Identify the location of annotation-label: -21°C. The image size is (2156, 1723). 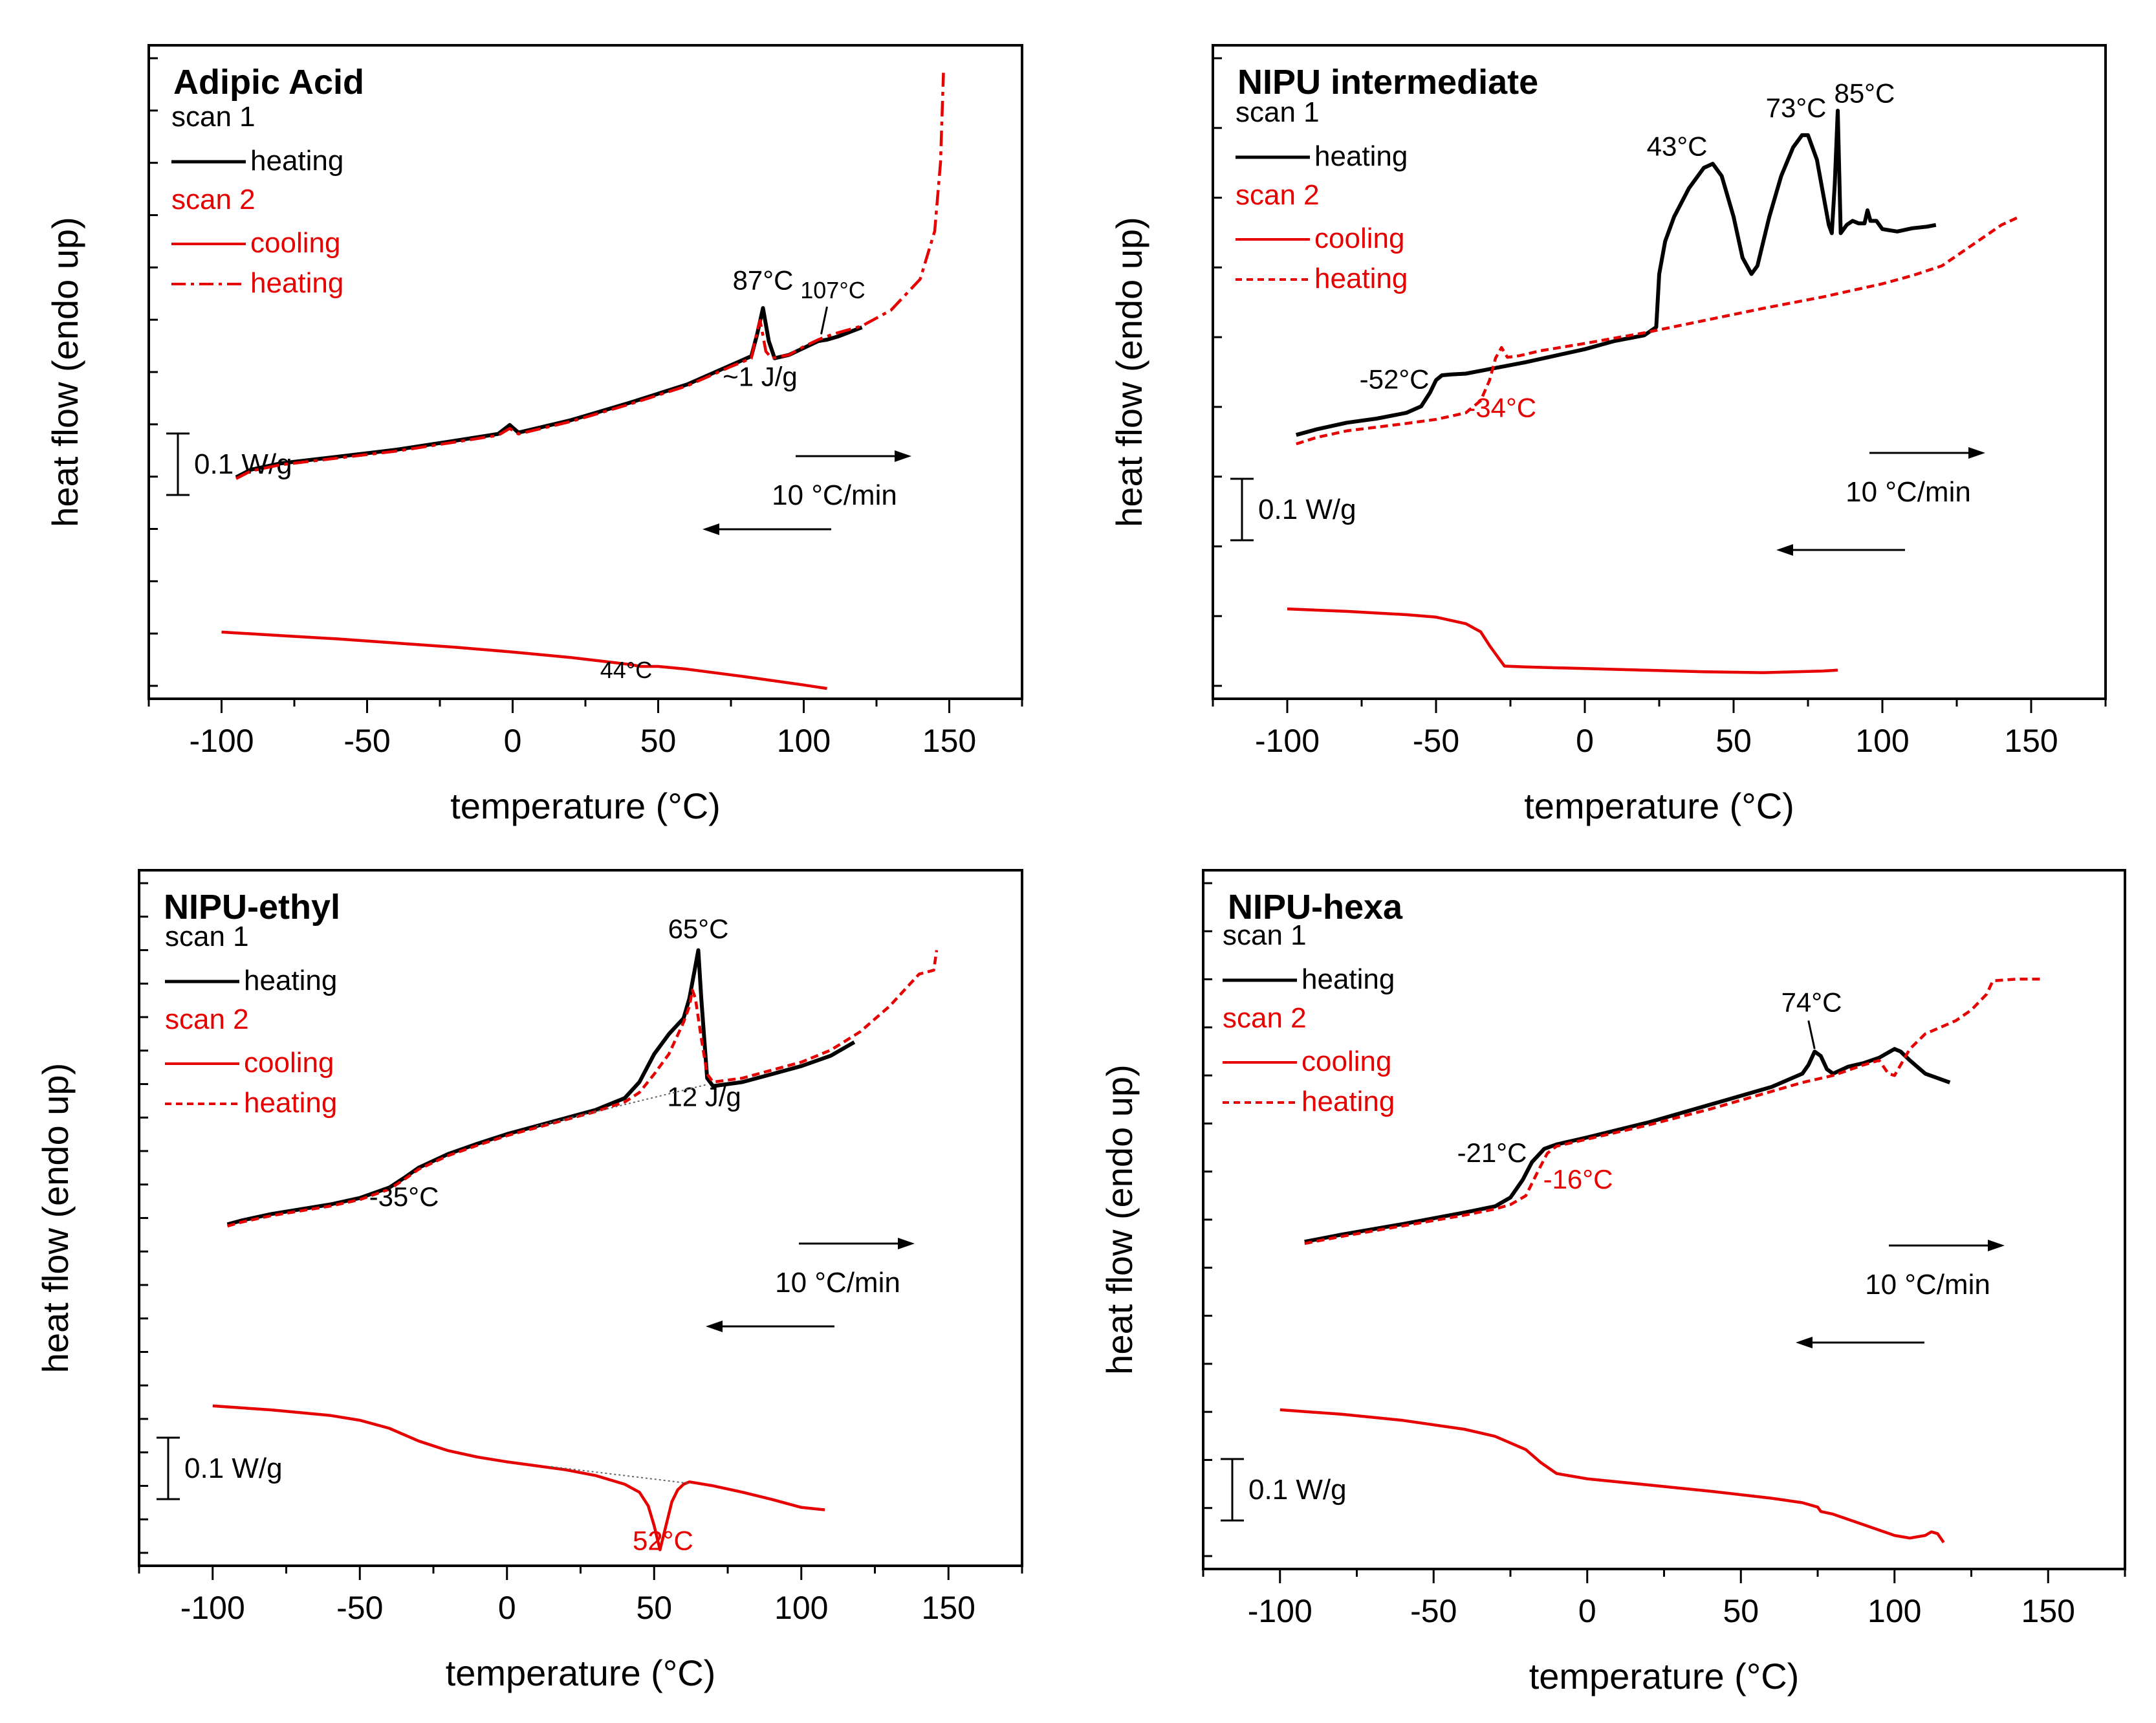
(1492, 1152).